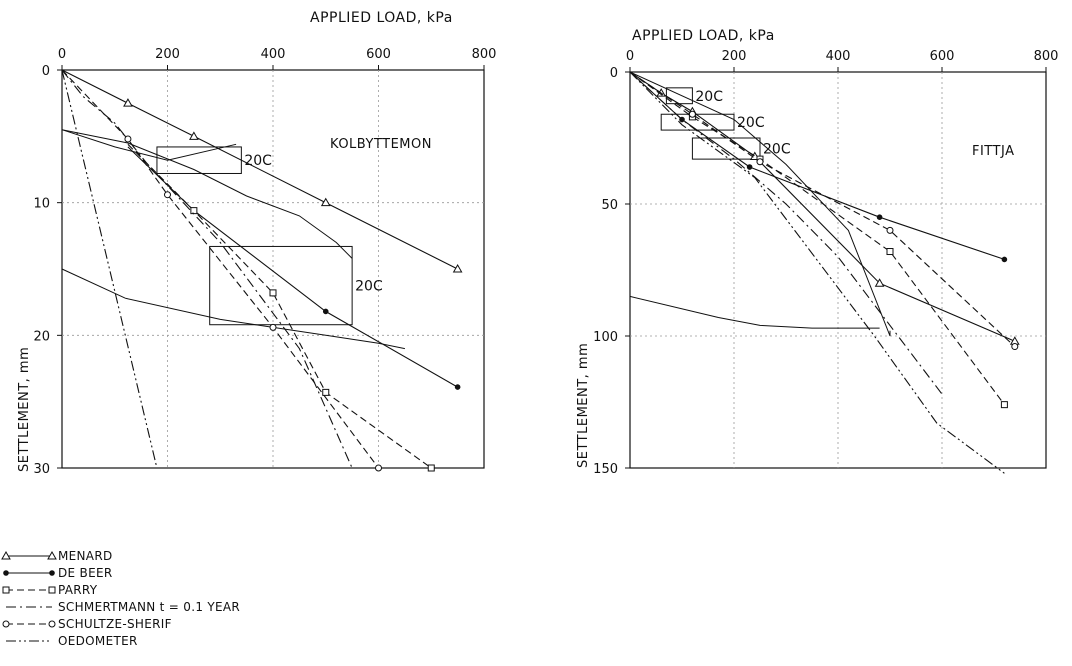 Image resolution: width=1072 pixels, height=666 pixels. I want to click on legend-item-schultze-sherif-label: SCHULTZE-SHERIF, so click(115, 624).